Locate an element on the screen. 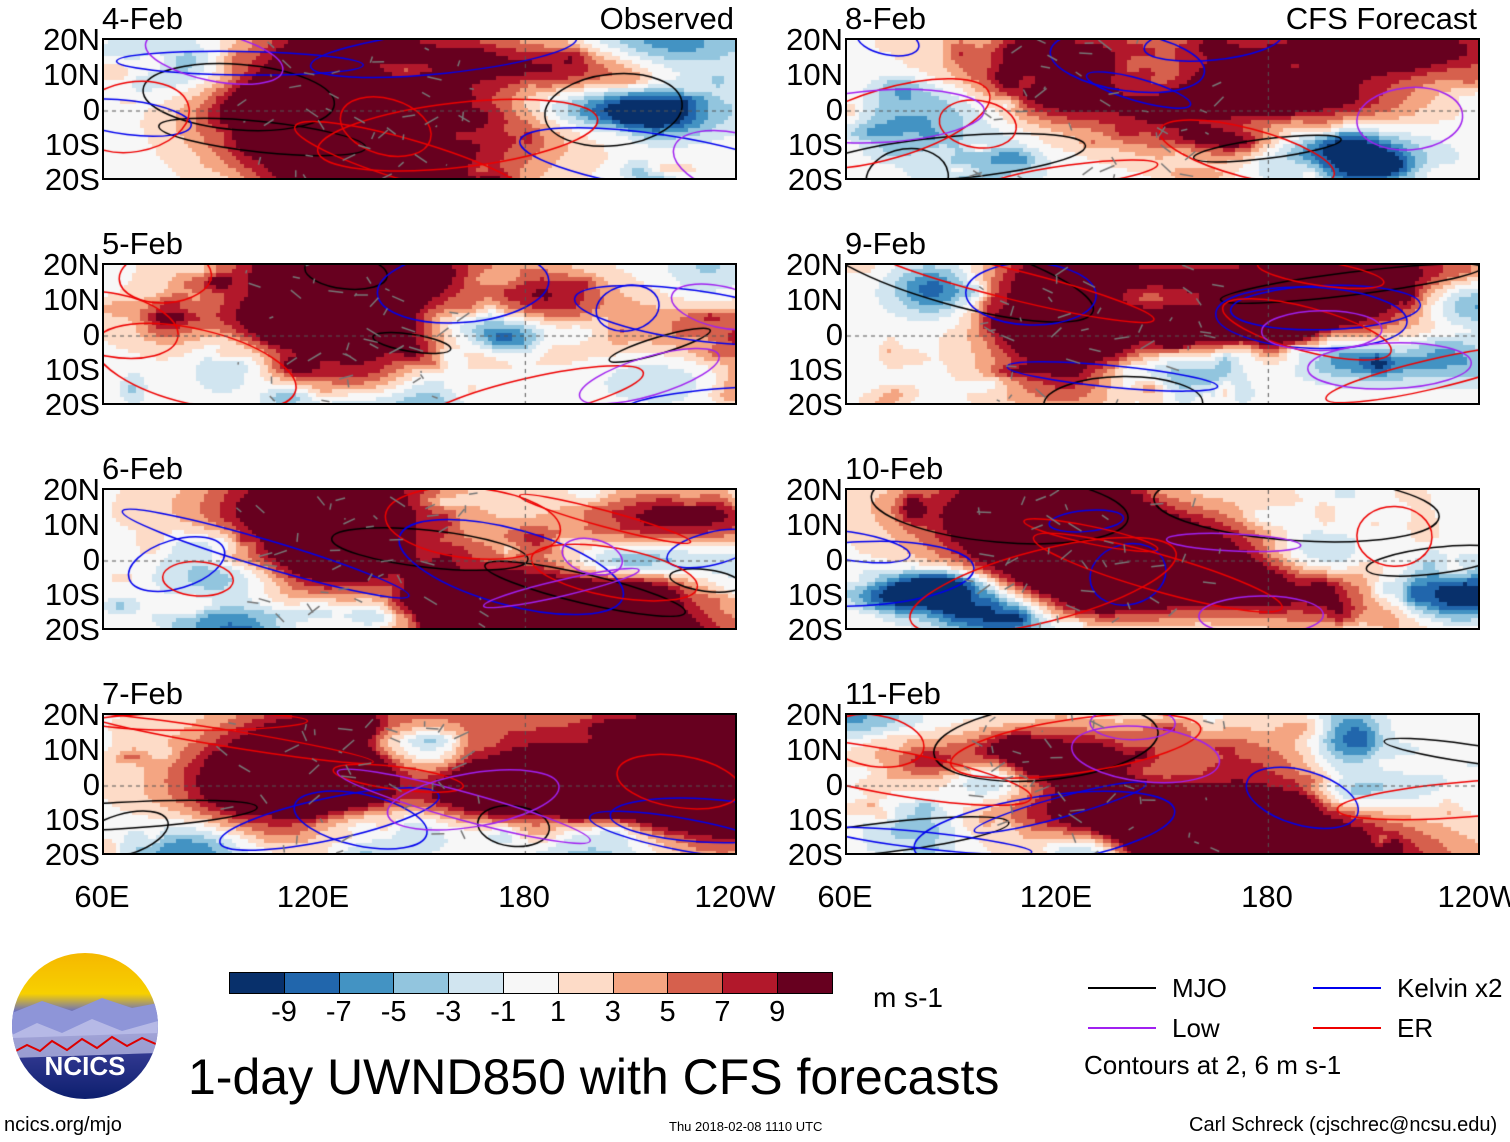 Image resolution: width=1510 pixels, height=1142 pixels. legend-label: Low is located at coordinates (1196, 1028).